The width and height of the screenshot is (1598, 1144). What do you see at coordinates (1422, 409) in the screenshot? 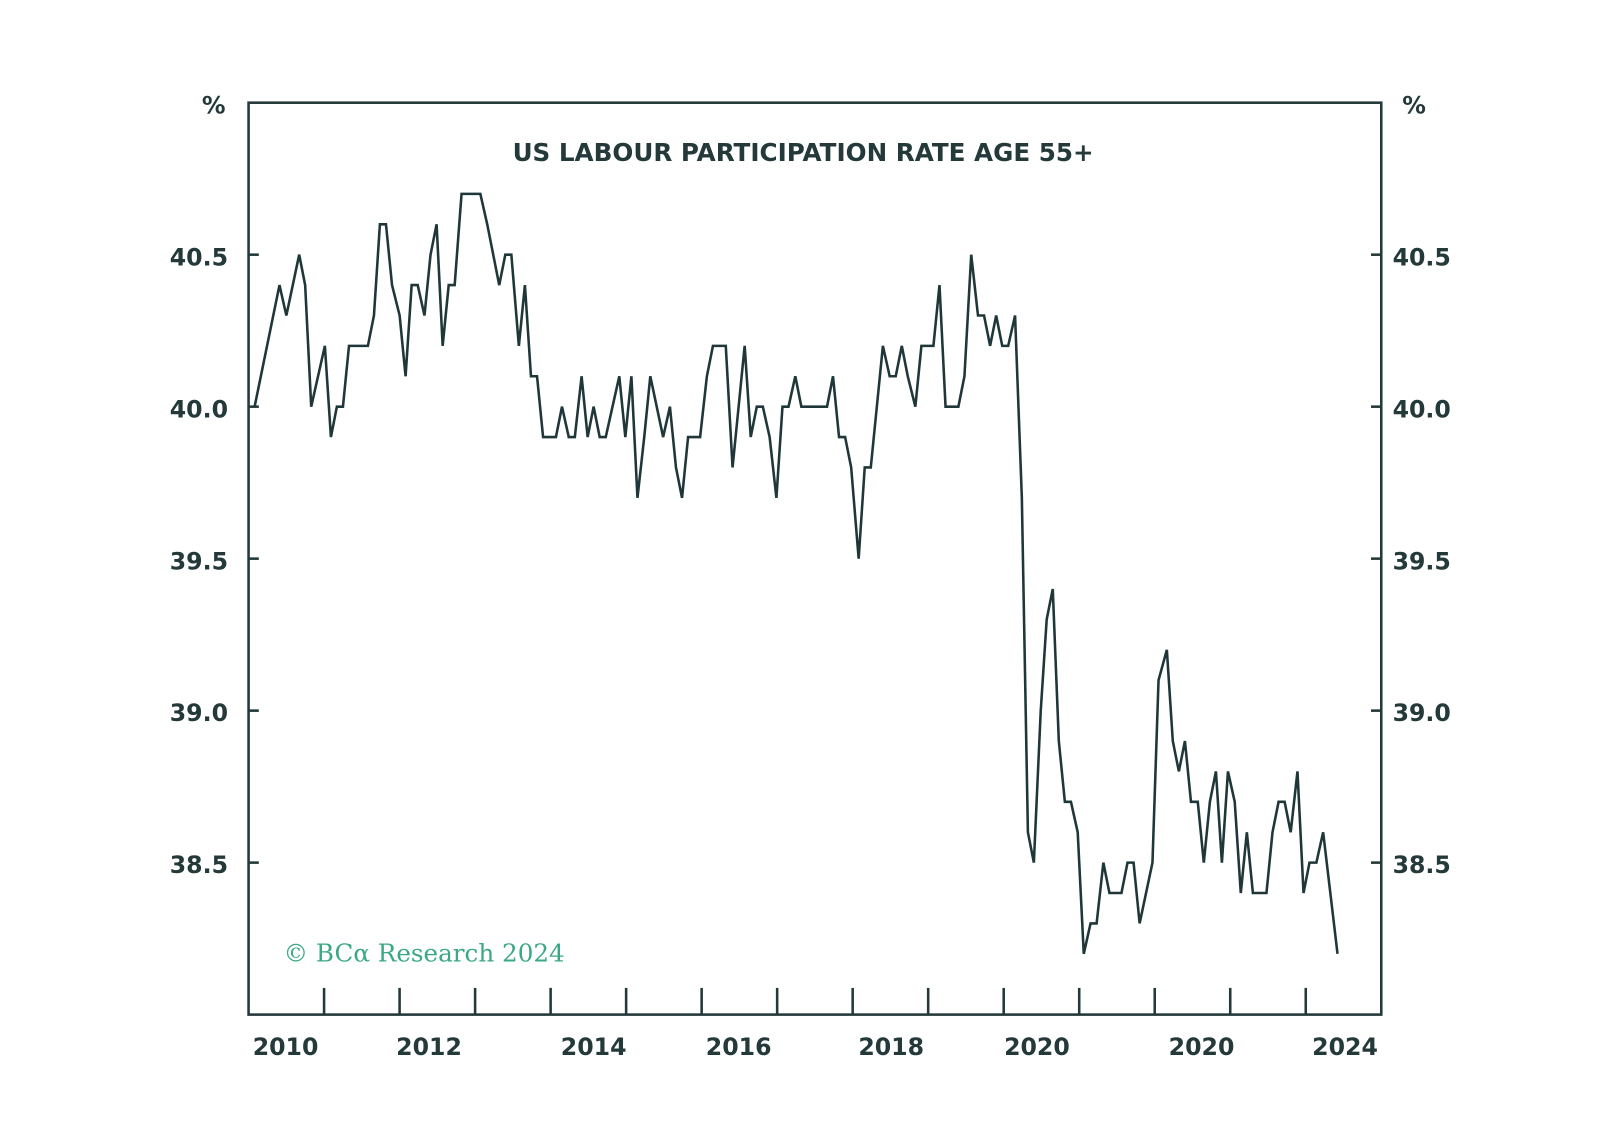
I see `y-tick-label-right: 40.0` at bounding box center [1422, 409].